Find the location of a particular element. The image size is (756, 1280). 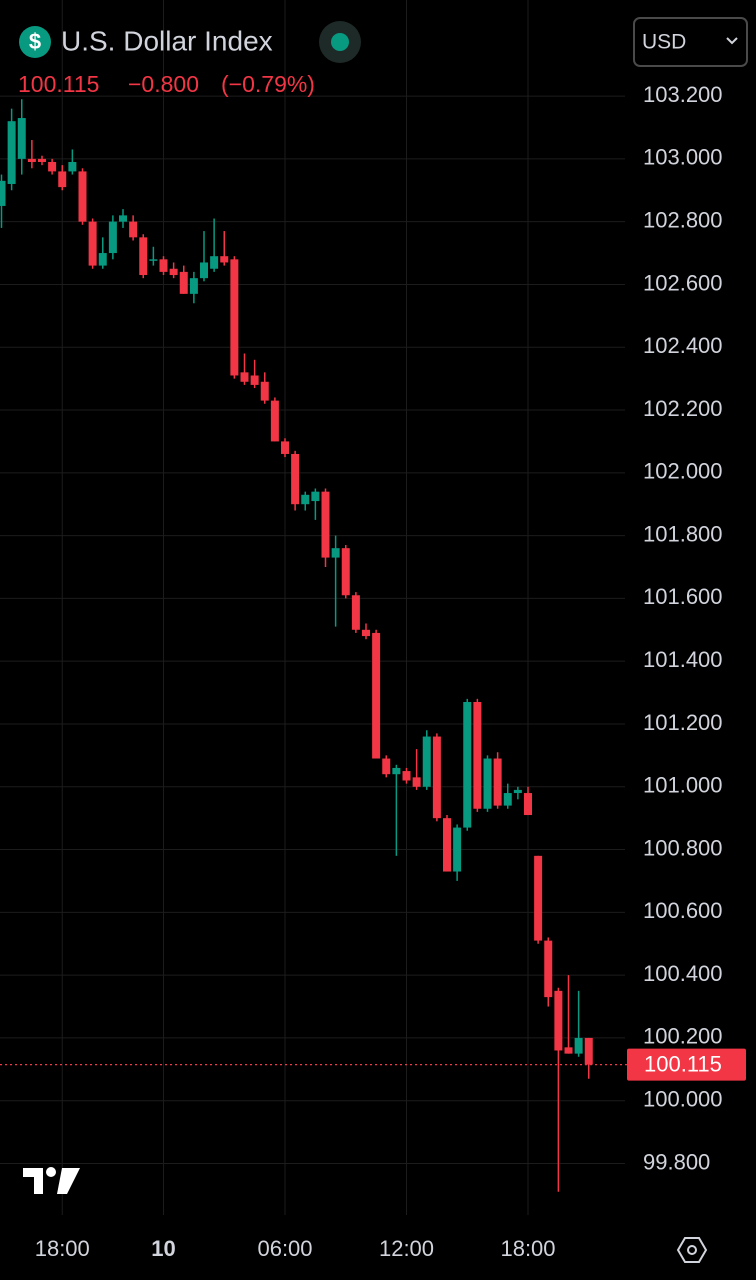

y-tick-label: 99.800 is located at coordinates (676, 1161).